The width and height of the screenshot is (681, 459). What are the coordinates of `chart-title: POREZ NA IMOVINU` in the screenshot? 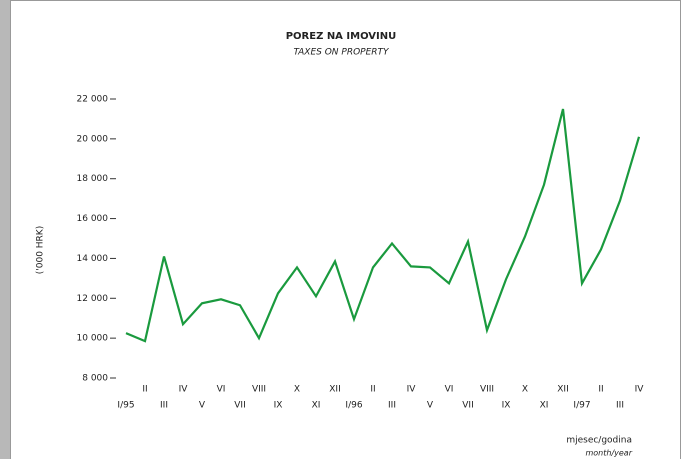 It's located at (341, 36).